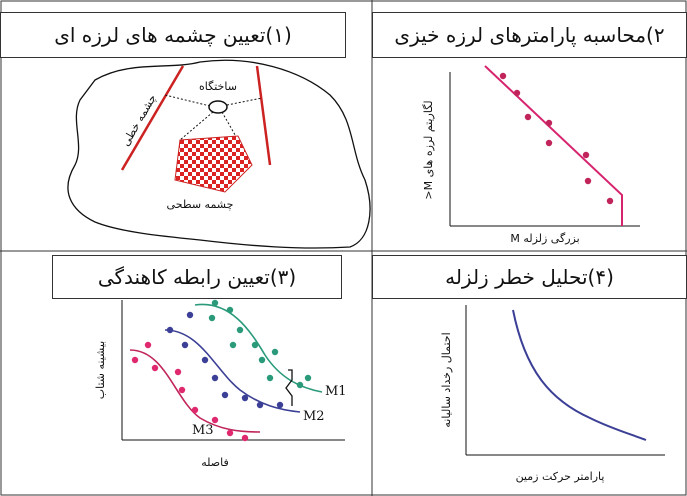 The image size is (687, 496). Describe the element at coordinates (213, 117) in the screenshot. I see `site-links` at that location.